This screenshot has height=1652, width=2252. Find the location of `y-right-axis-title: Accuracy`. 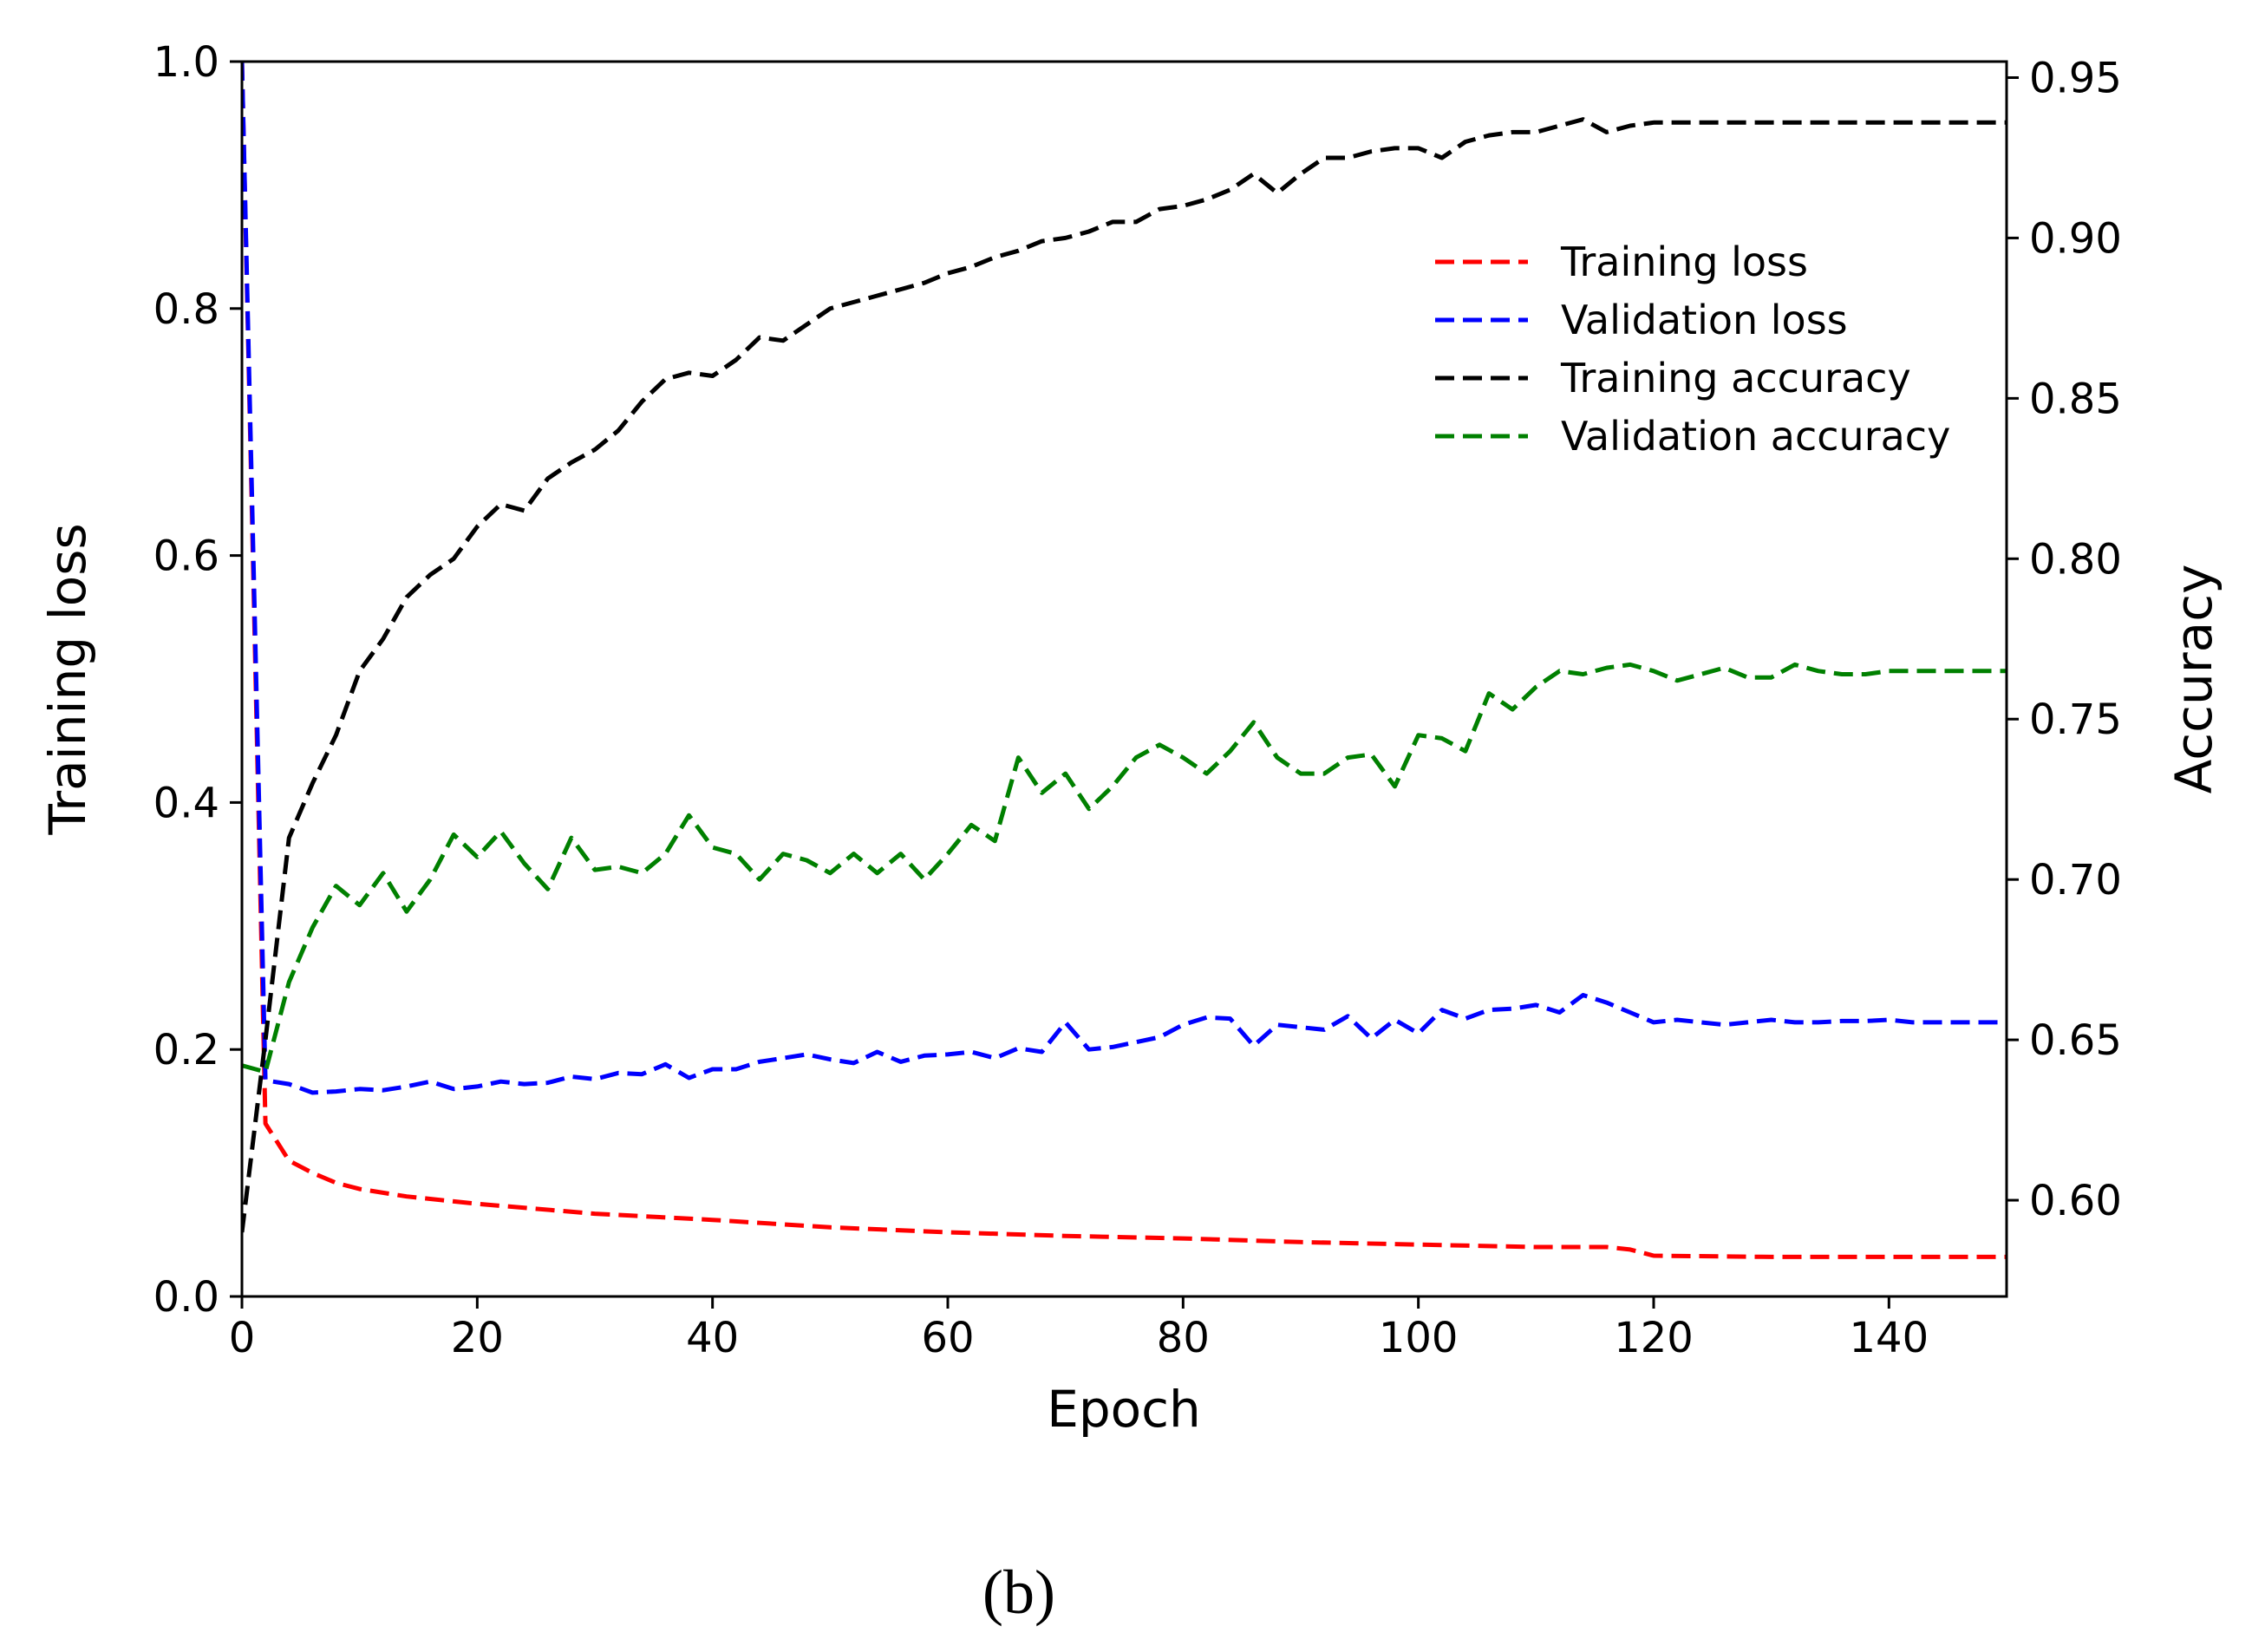

y-right-axis-title: Accuracy is located at coordinates (2193, 680).